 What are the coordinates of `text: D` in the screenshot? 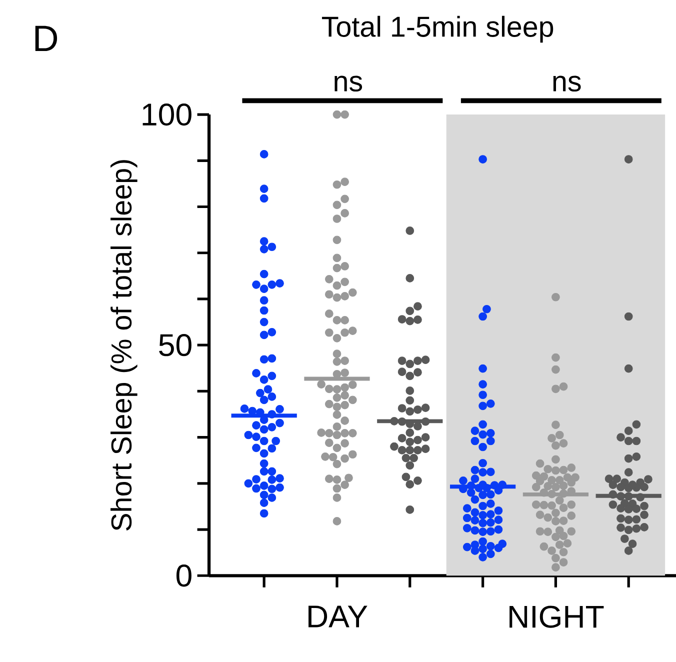 It's located at (46, 39).